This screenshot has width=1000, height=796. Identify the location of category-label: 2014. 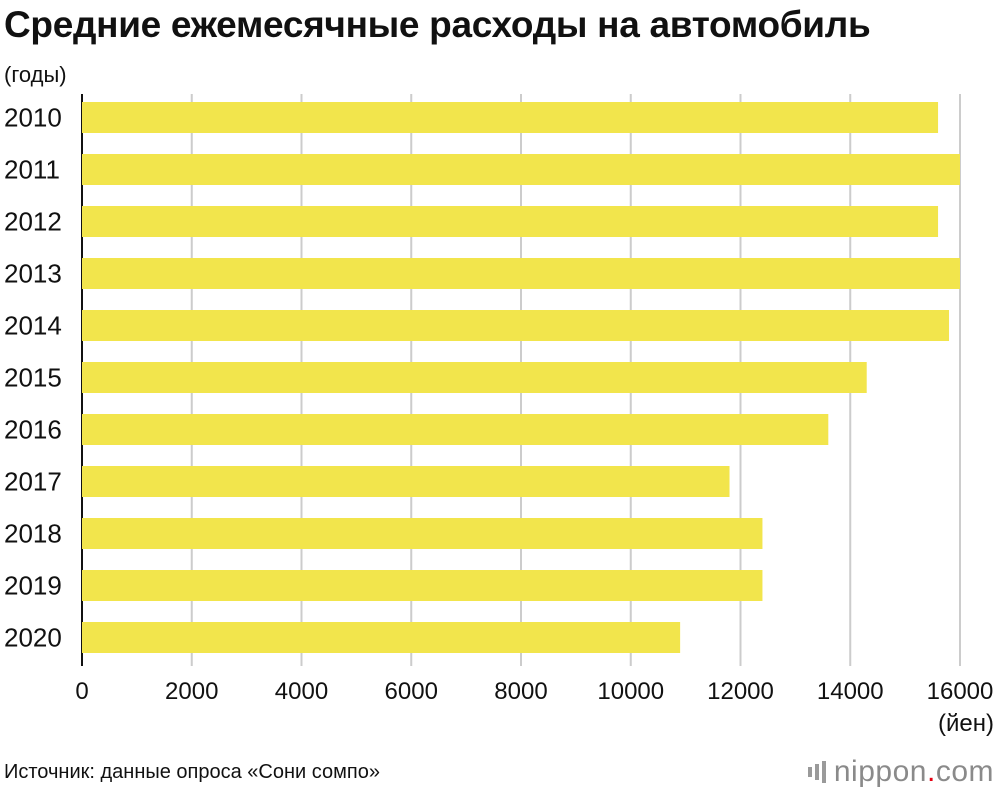
(33, 326).